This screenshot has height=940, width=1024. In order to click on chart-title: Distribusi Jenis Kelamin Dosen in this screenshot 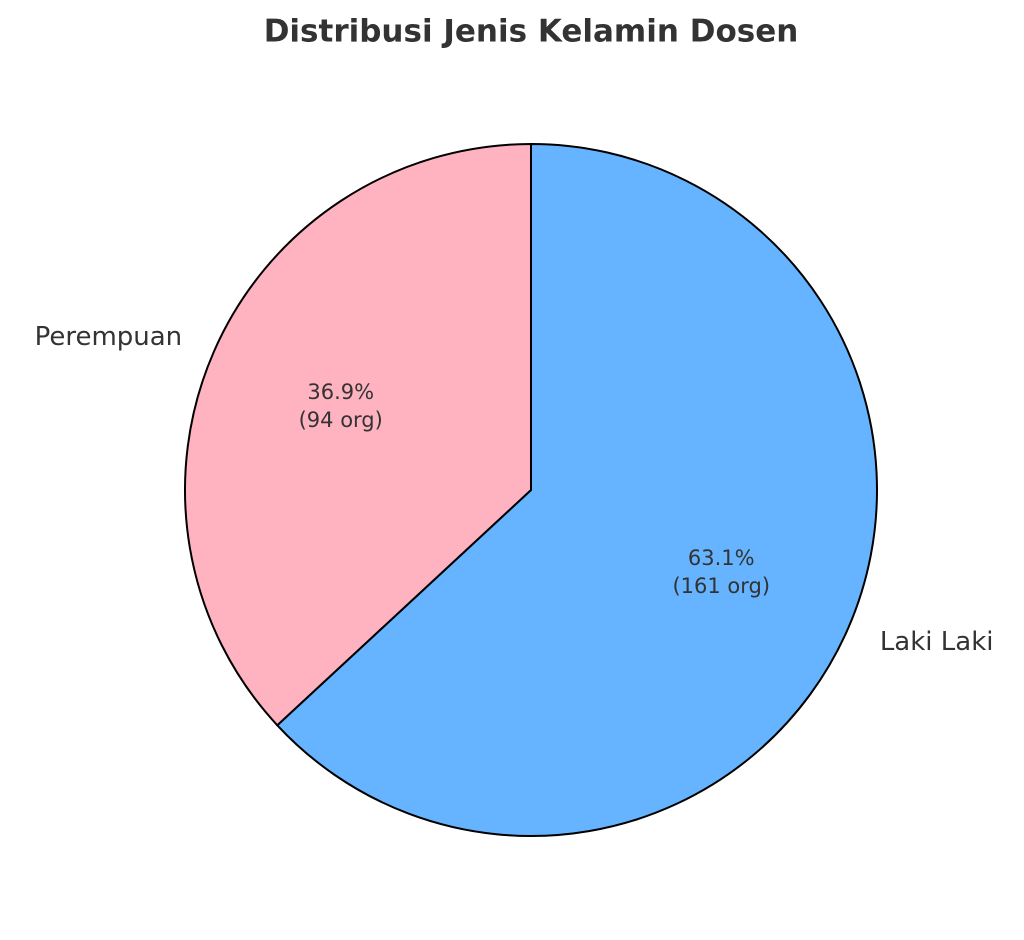, I will do `click(531, 32)`.